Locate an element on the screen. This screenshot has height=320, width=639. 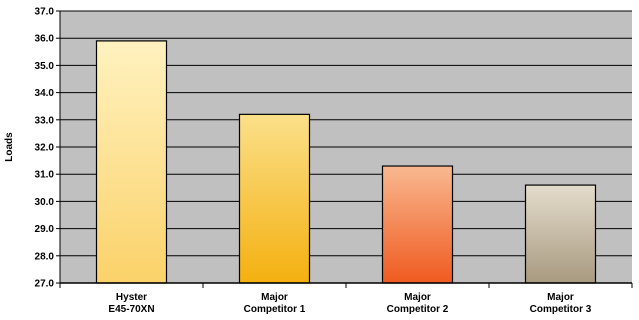
y-tick-label: 27.0 is located at coordinates (45, 284).